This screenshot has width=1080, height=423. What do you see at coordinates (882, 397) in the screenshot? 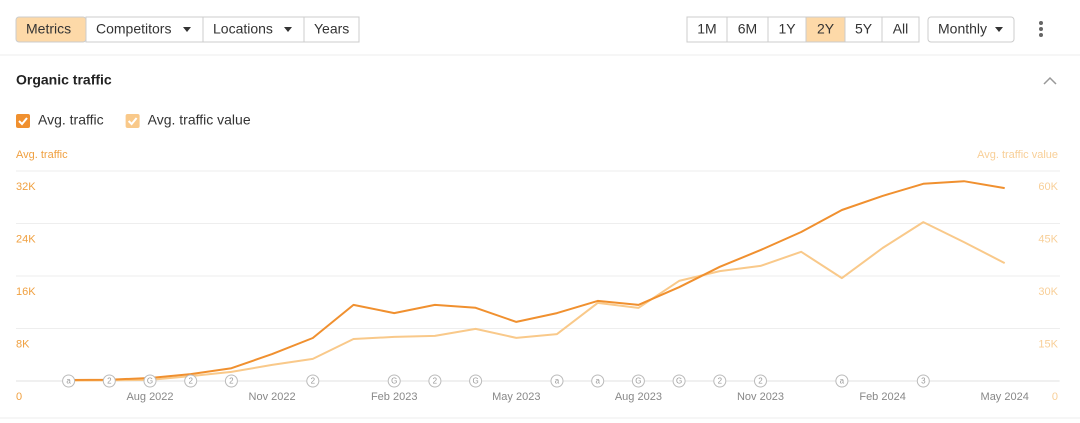
I see `x-tick-label: Feb 2024` at bounding box center [882, 397].